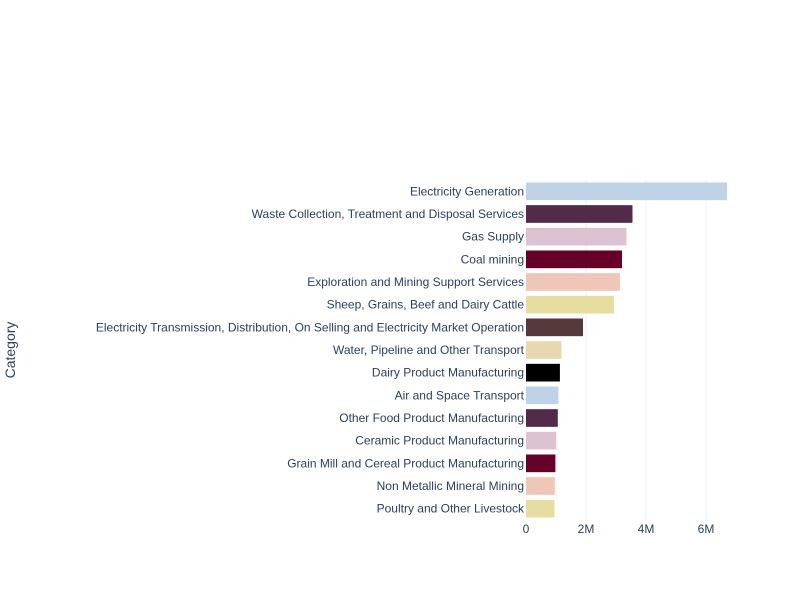 The height and width of the screenshot is (600, 800). What do you see at coordinates (431, 418) in the screenshot?
I see `category-label-10: Other Food Product Manufacturing` at bounding box center [431, 418].